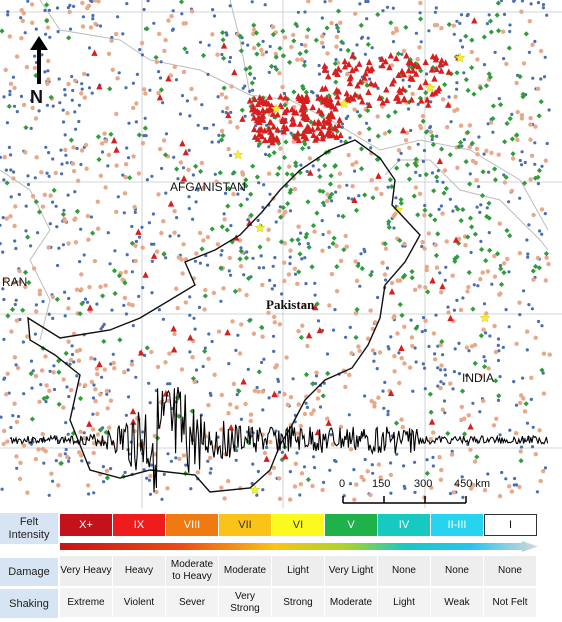  Describe the element at coordinates (404, 525) in the screenshot. I see `intensity-cell: IV` at that location.